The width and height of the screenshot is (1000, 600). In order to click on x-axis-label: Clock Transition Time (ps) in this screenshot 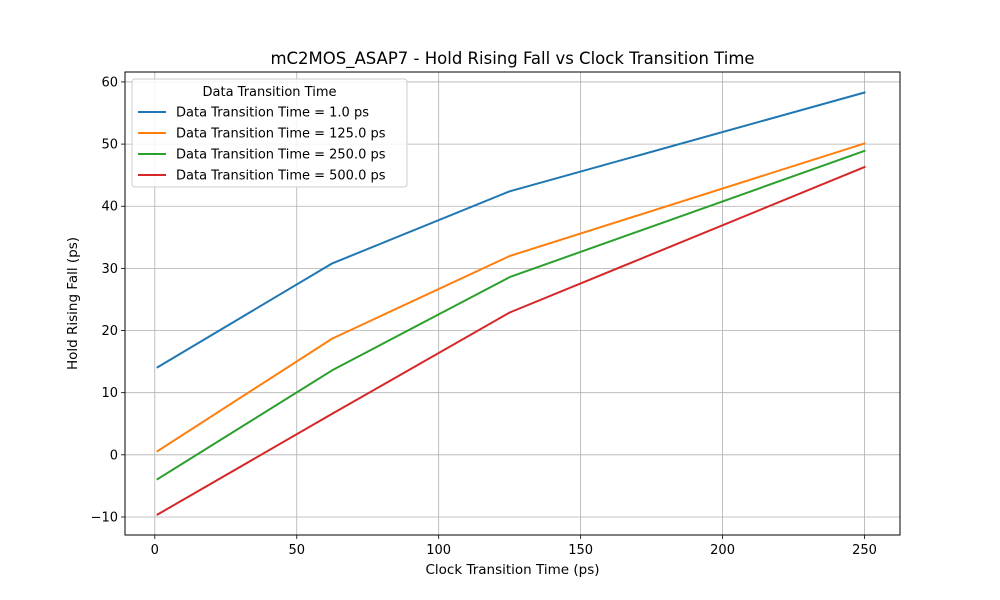, I will do `click(512, 570)`.